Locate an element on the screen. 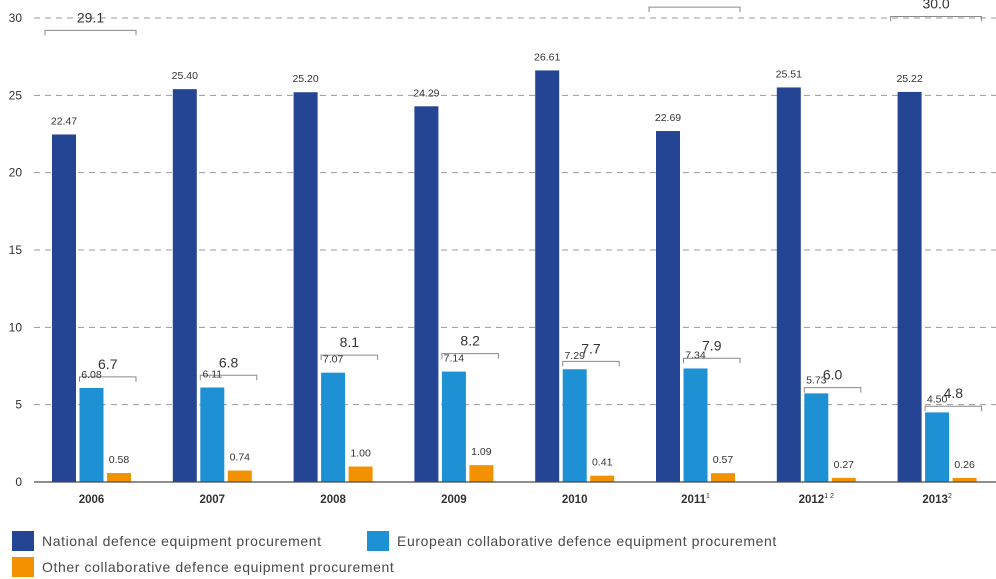  data-label: 5.73 is located at coordinates (816, 380).